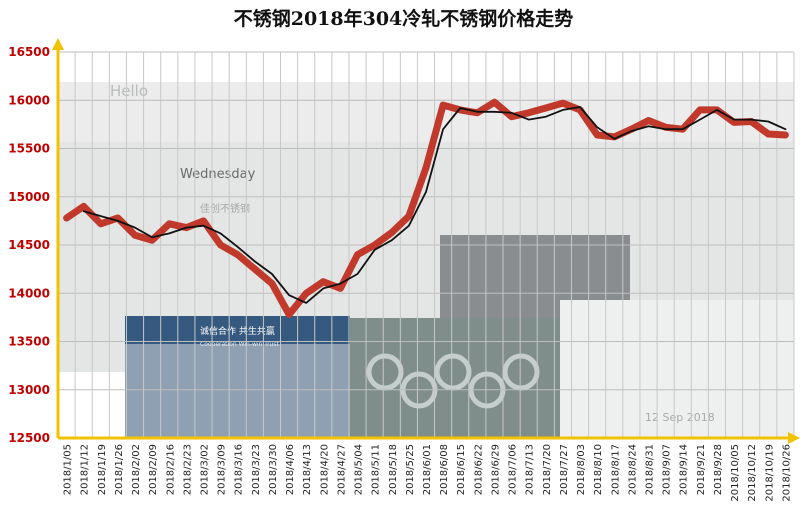 This screenshot has width=807, height=524. What do you see at coordinates (29, 342) in the screenshot?
I see `y-tick-label: 13500` at bounding box center [29, 342].